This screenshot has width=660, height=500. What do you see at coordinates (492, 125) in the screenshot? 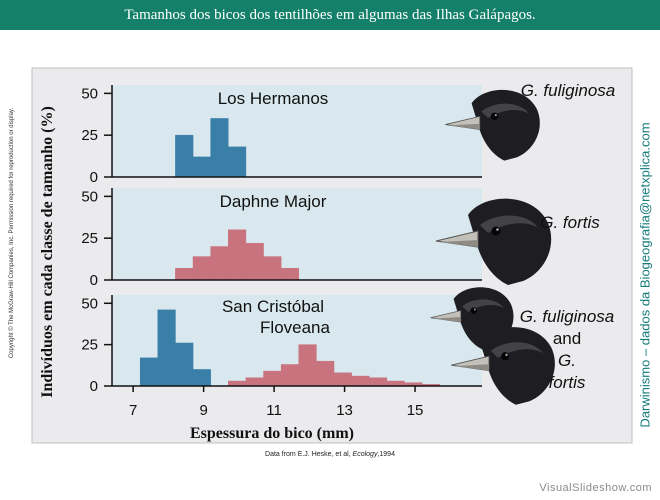
I see `finch-head-fuliginosa` at bounding box center [492, 125].